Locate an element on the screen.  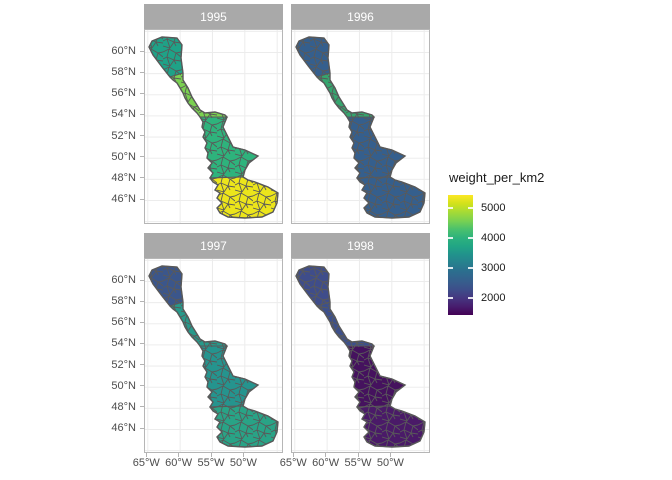
facet-strip: 1995 is located at coordinates (213, 16).